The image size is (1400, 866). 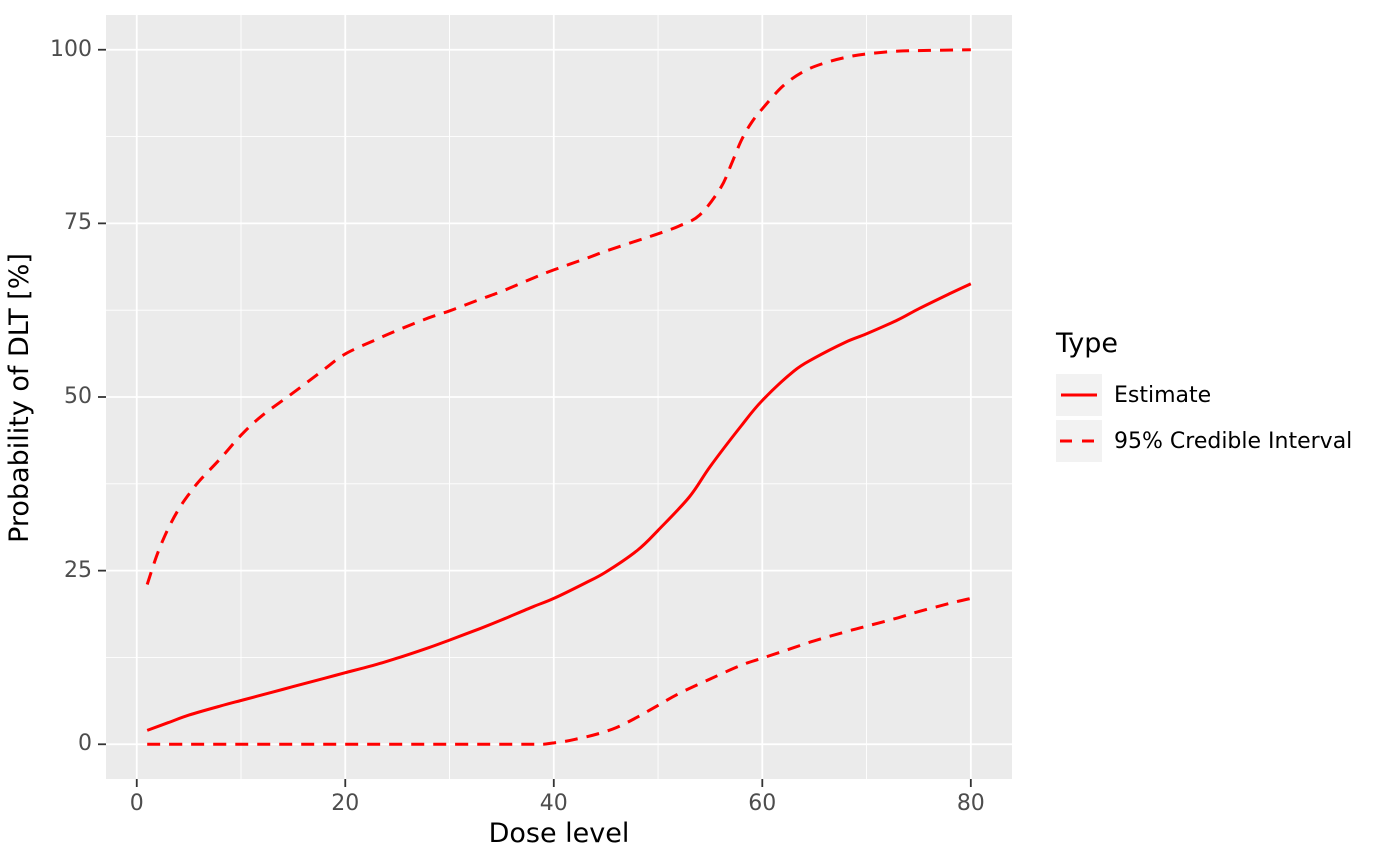 What do you see at coordinates (1087, 343) in the screenshot?
I see `legend-title: Type` at bounding box center [1087, 343].